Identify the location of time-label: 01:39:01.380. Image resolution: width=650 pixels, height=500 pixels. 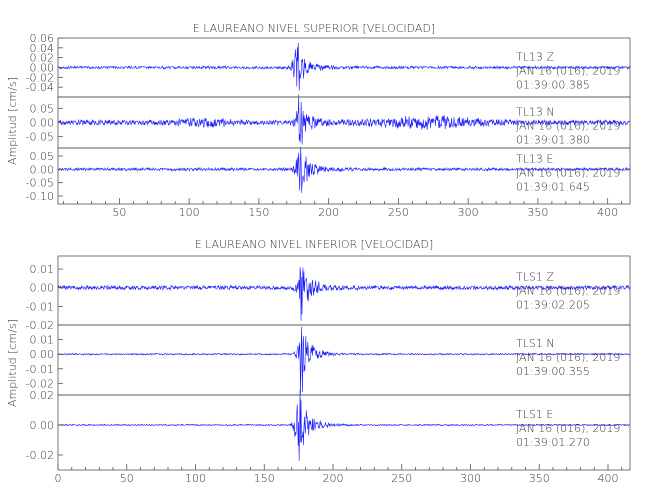
(553, 140).